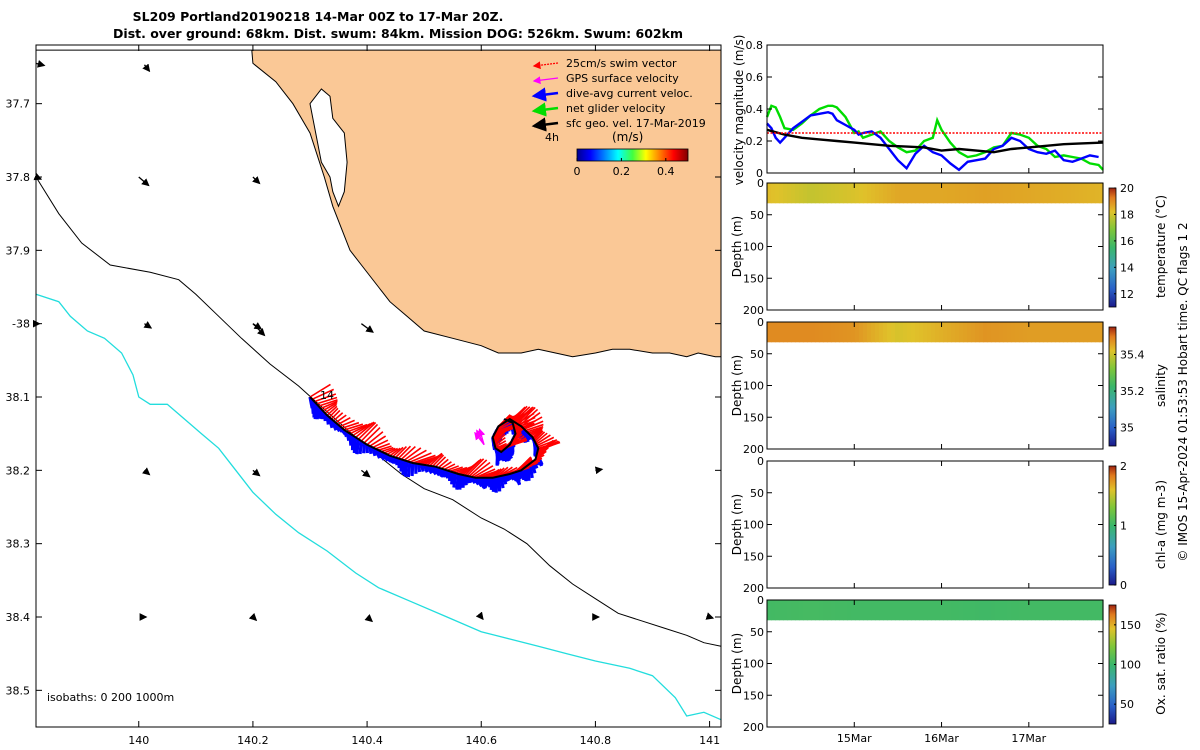 This screenshot has width=1200, height=750. What do you see at coordinates (1161, 663) in the screenshot?
I see `section-colorbar-label: Ox. sat. ratio (%)` at bounding box center [1161, 663].